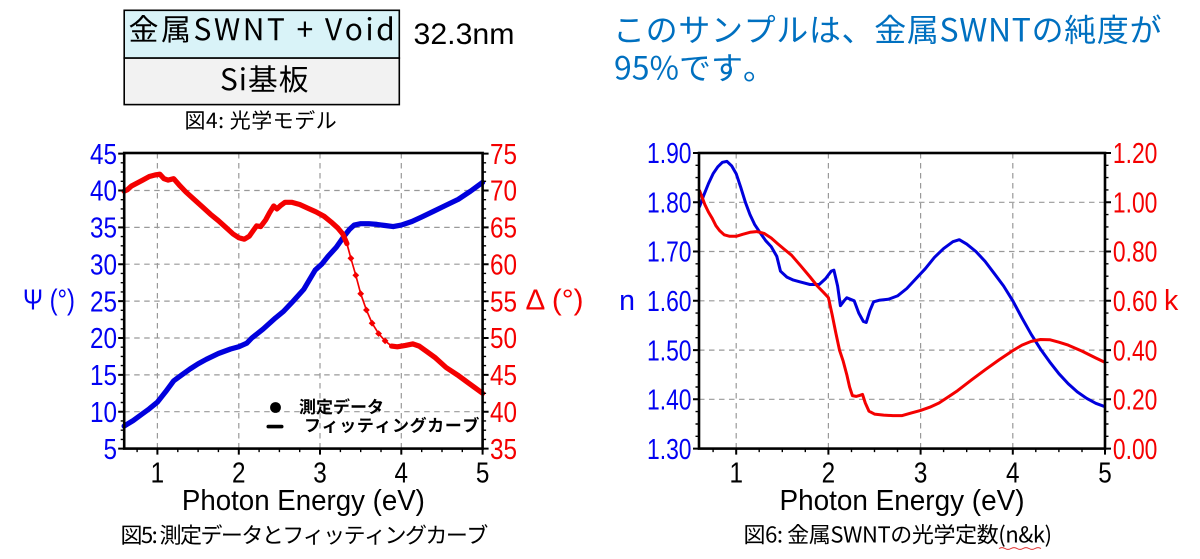  What do you see at coordinates (669, 401) in the screenshot?
I see `svg-text: 1.40` at bounding box center [669, 401].